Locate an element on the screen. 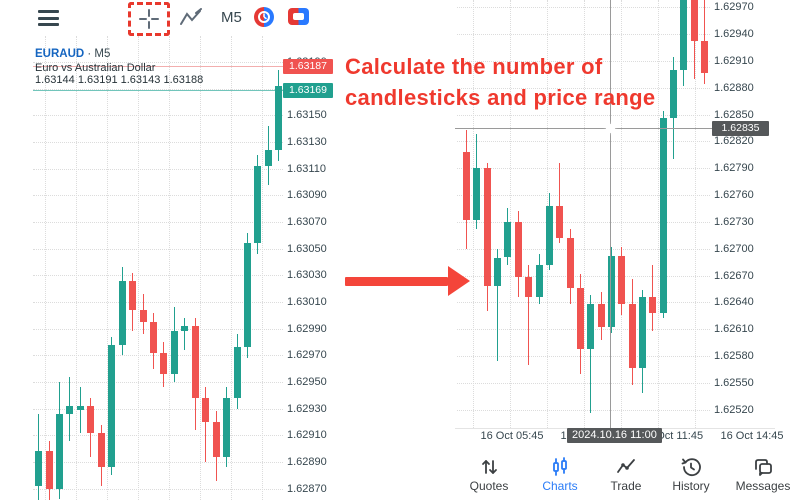  price-axis-label: 1.63030 is located at coordinates (307, 275).